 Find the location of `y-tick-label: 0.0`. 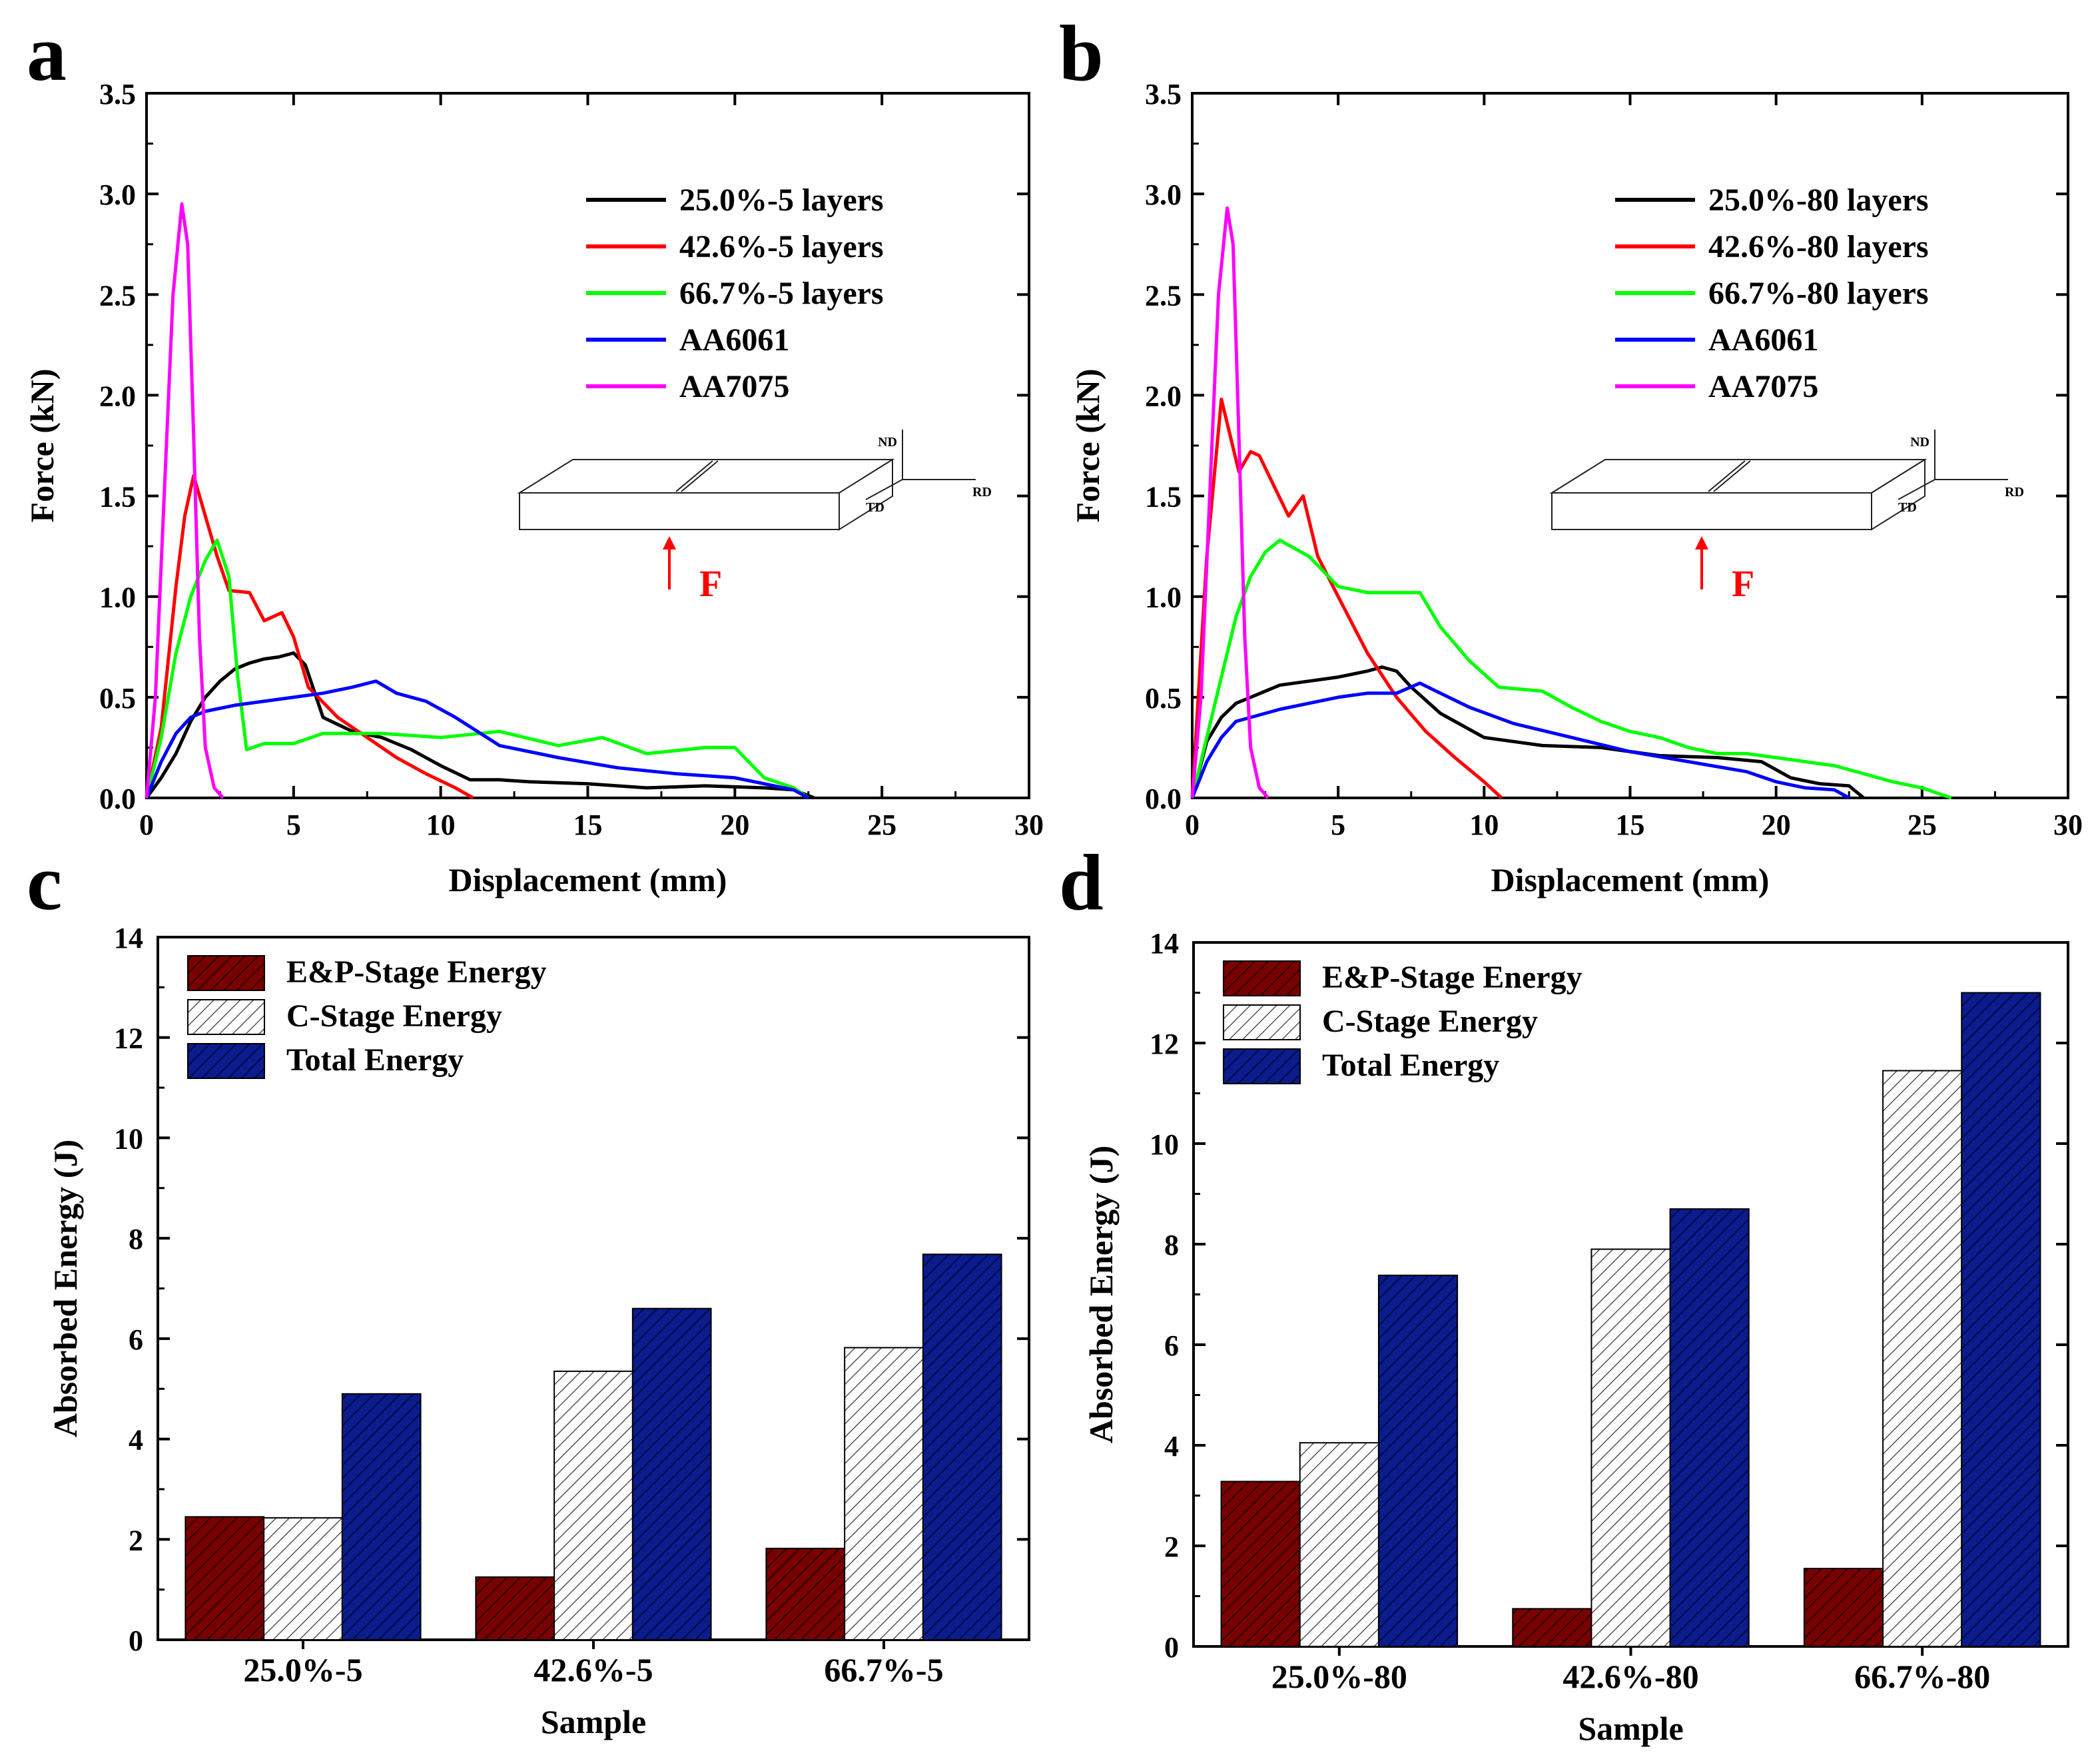

y-tick-label: 0.0 is located at coordinates (117, 799).